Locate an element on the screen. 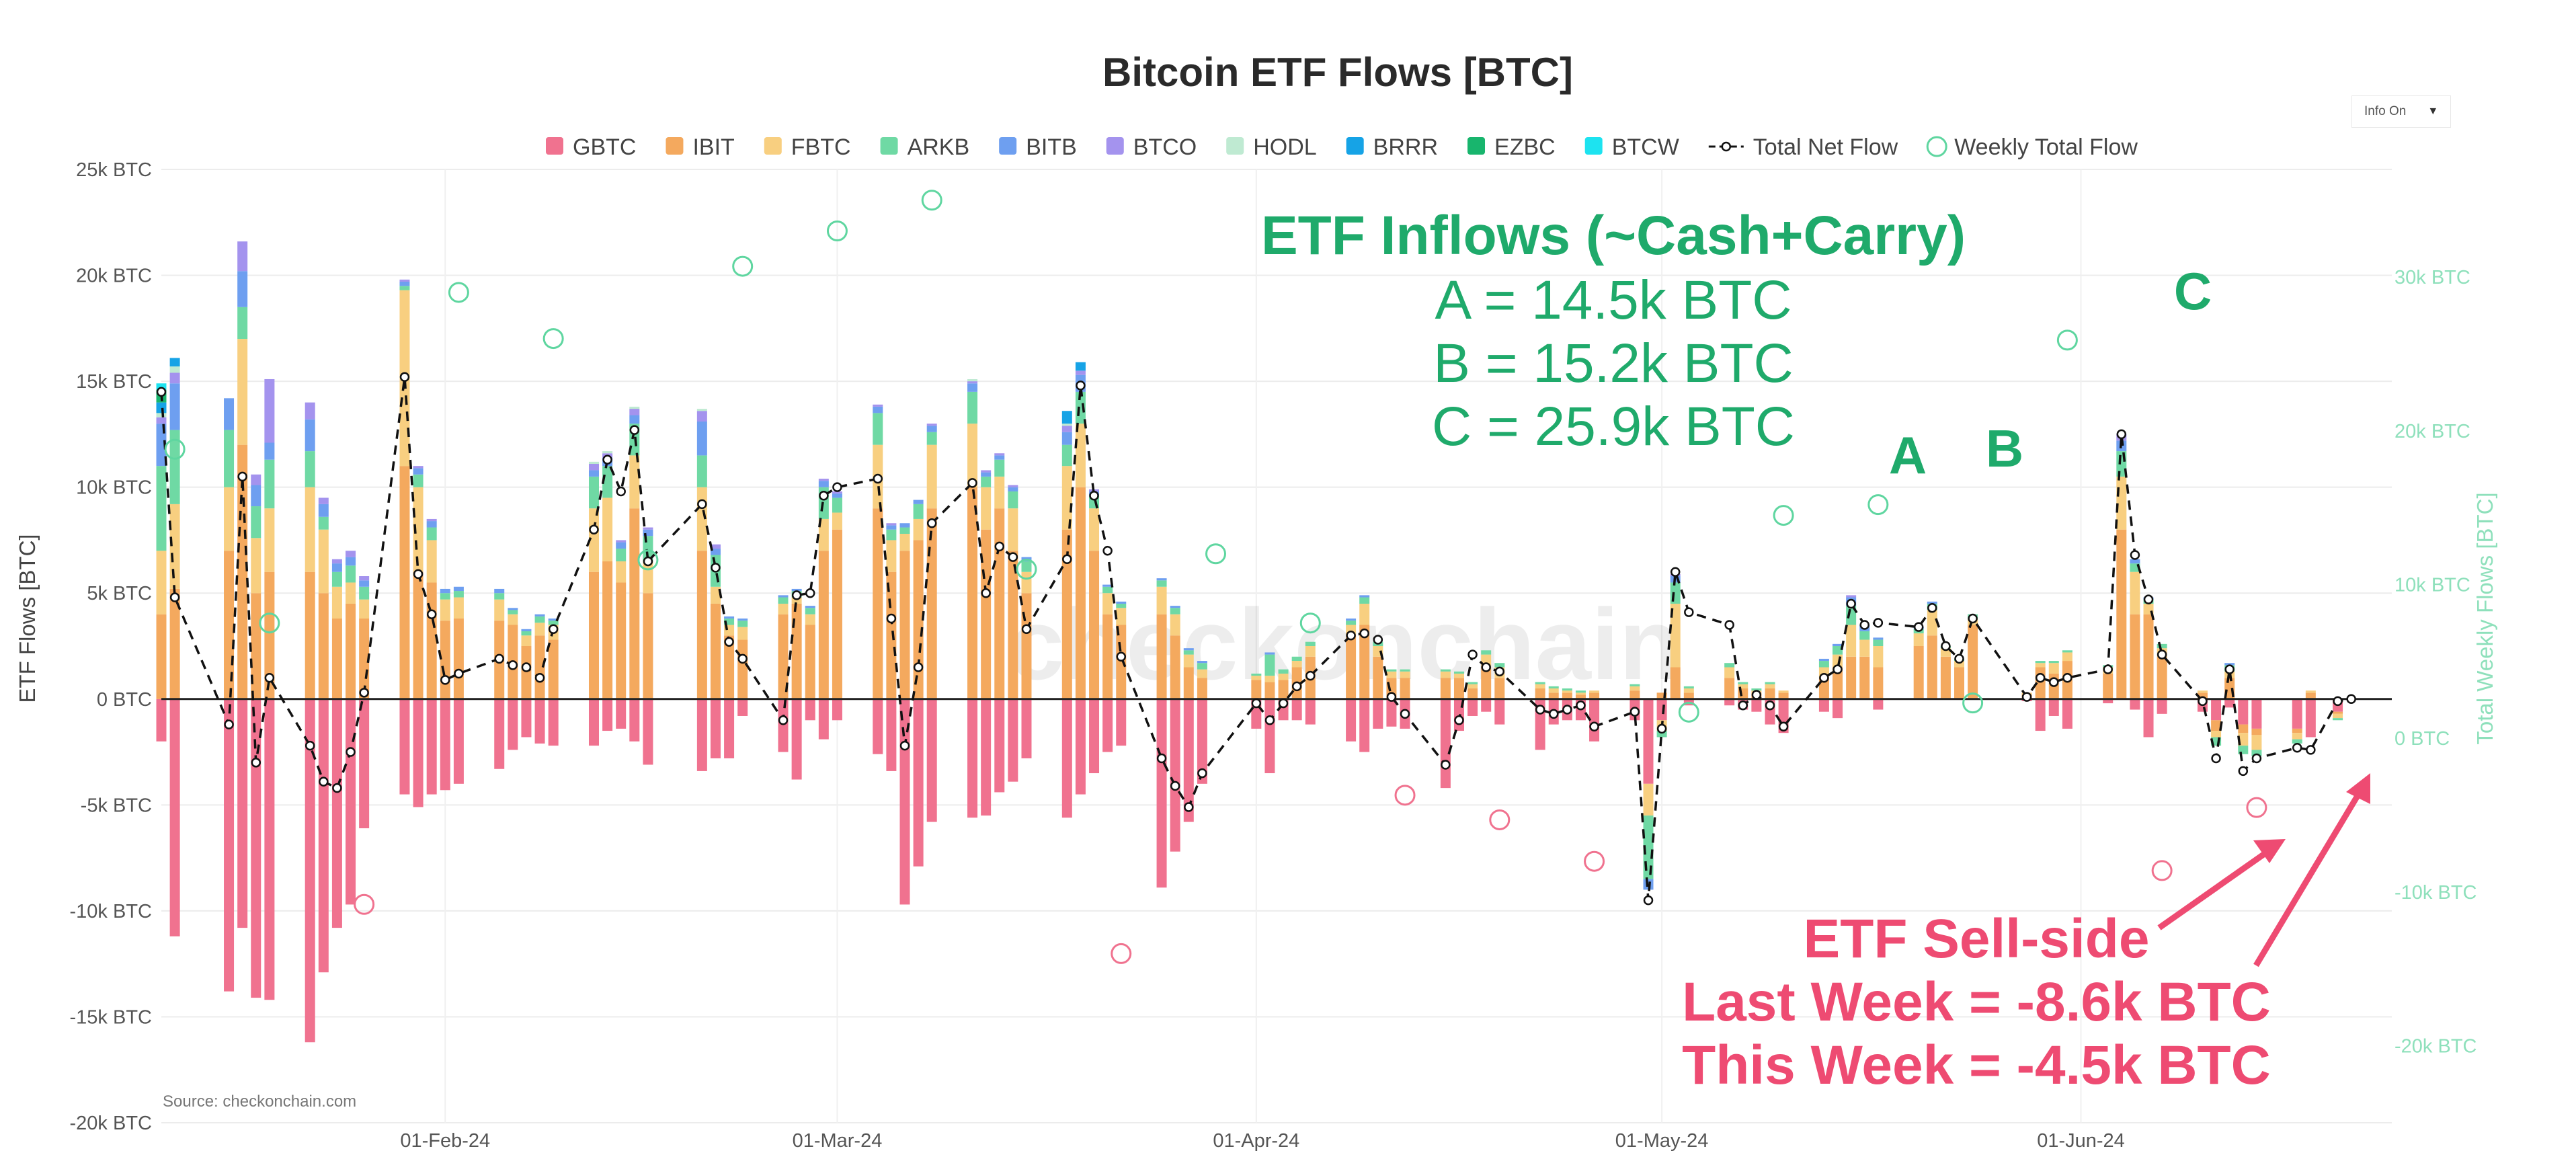 The width and height of the screenshot is (2576, 1155). y-tick-label: -10k BTC is located at coordinates (111, 911).